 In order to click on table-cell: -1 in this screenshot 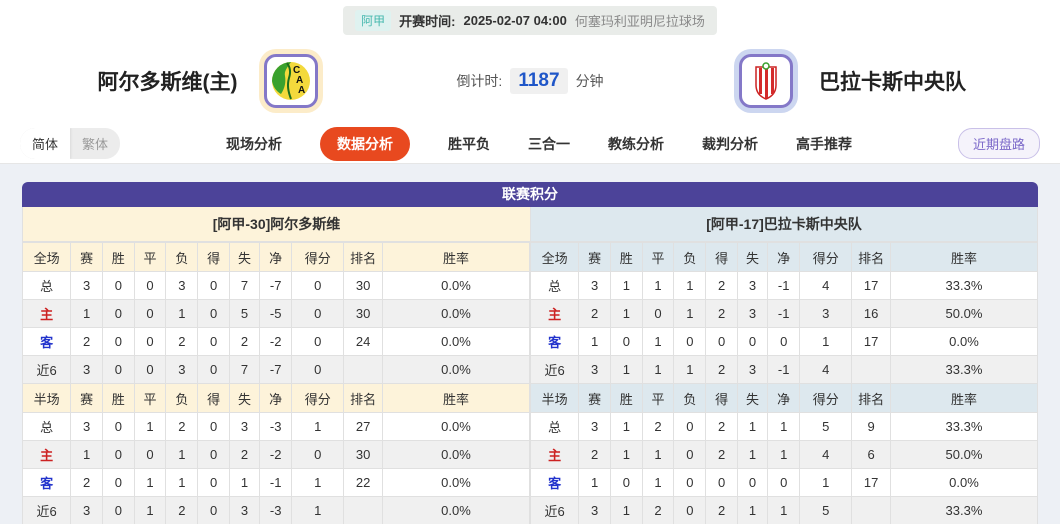, I will do `click(784, 313)`.